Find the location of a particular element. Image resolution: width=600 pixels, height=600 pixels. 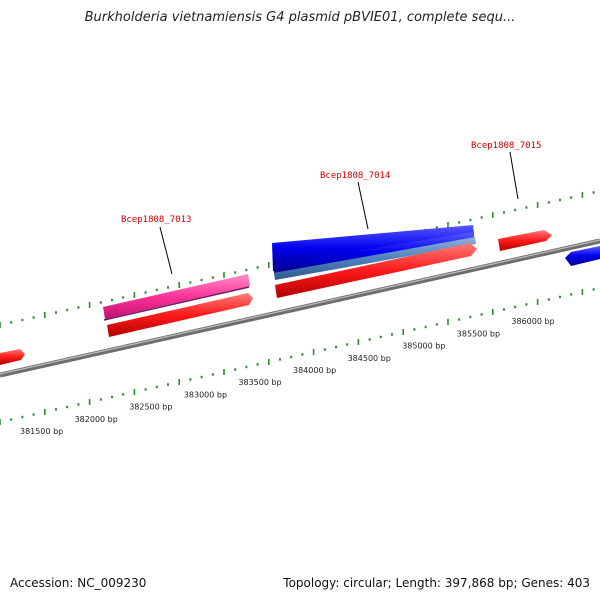

scale-label: 384000 bp is located at coordinates (314, 370).